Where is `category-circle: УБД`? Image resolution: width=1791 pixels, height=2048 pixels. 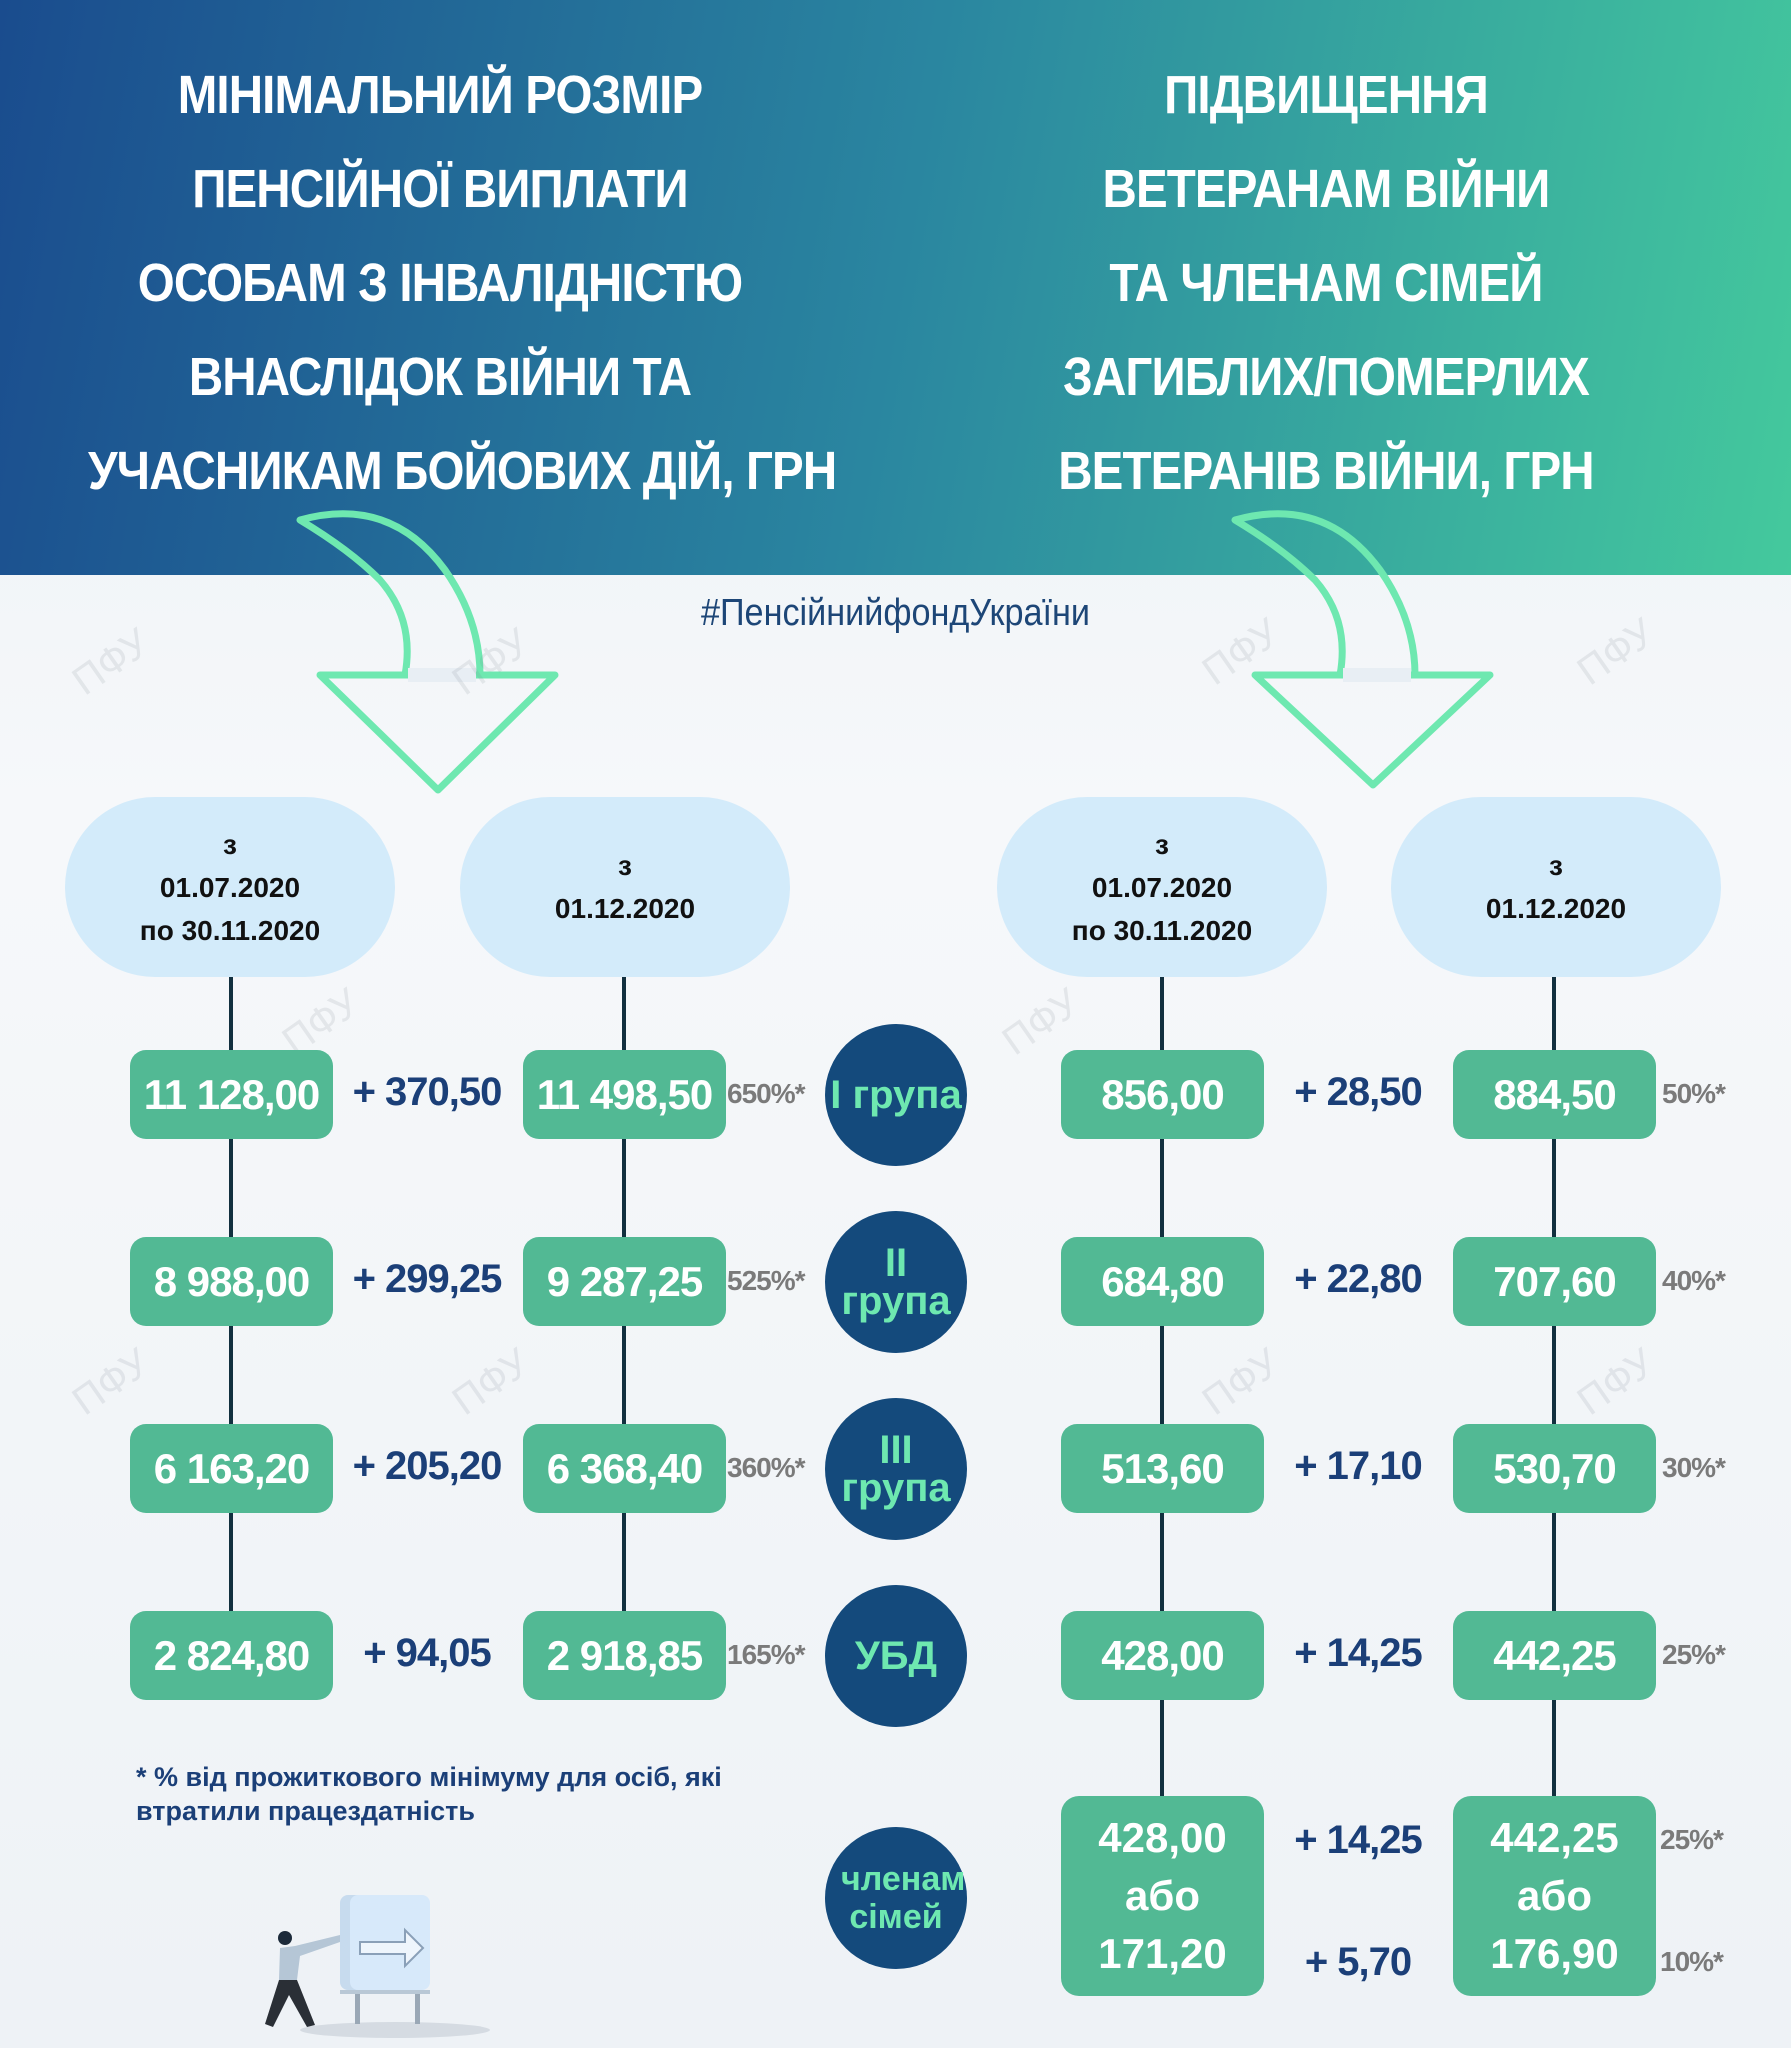
category-circle: УБД is located at coordinates (896, 1656).